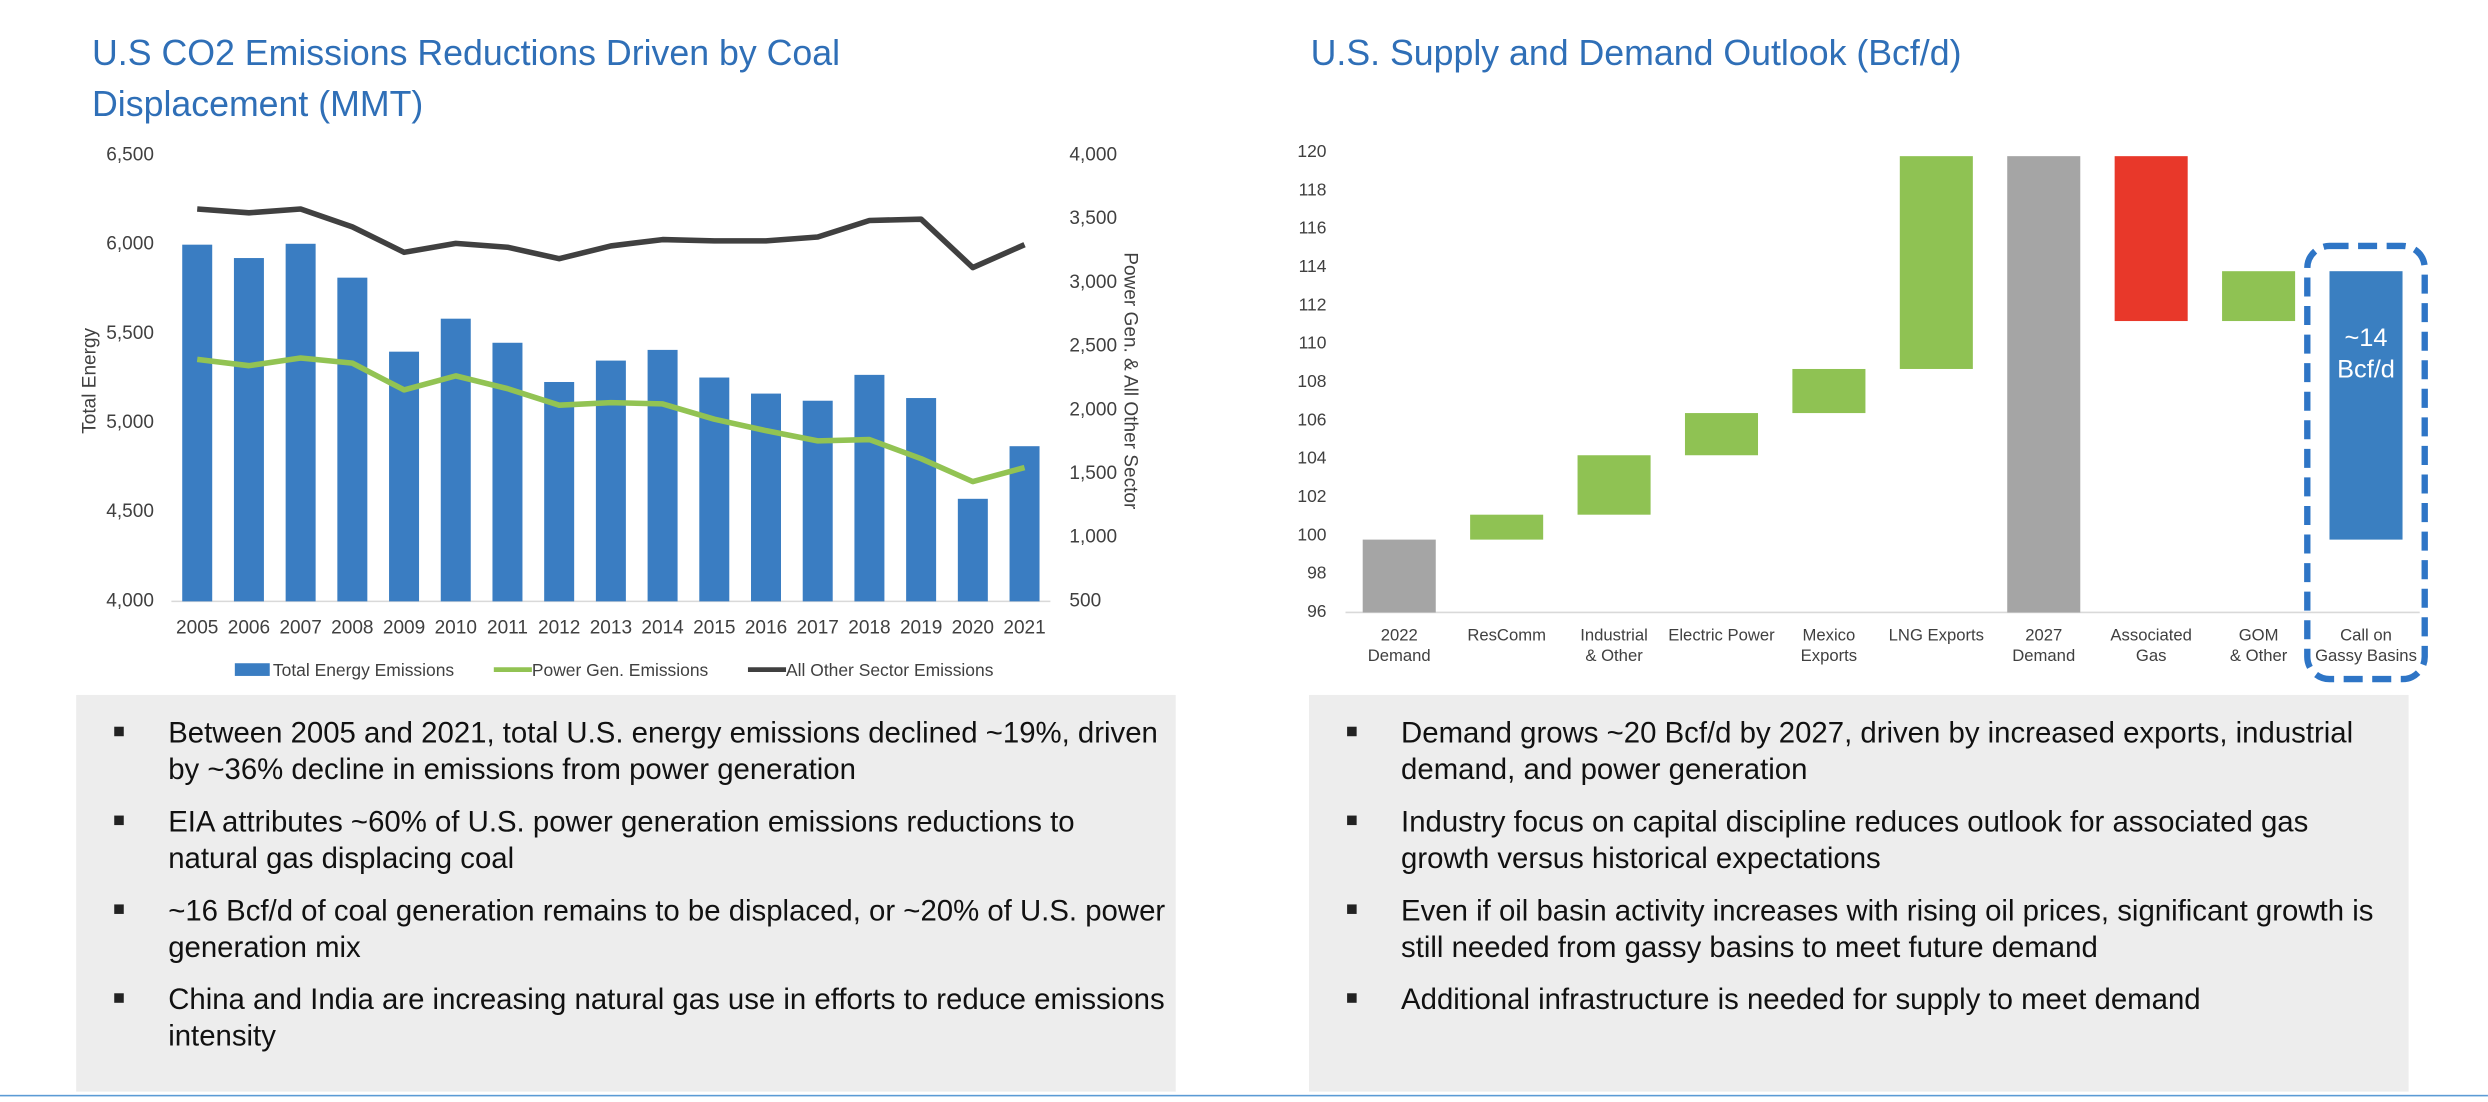  Describe the element at coordinates (662, 627) in the screenshot. I see `x-tick-label: 2014` at that location.